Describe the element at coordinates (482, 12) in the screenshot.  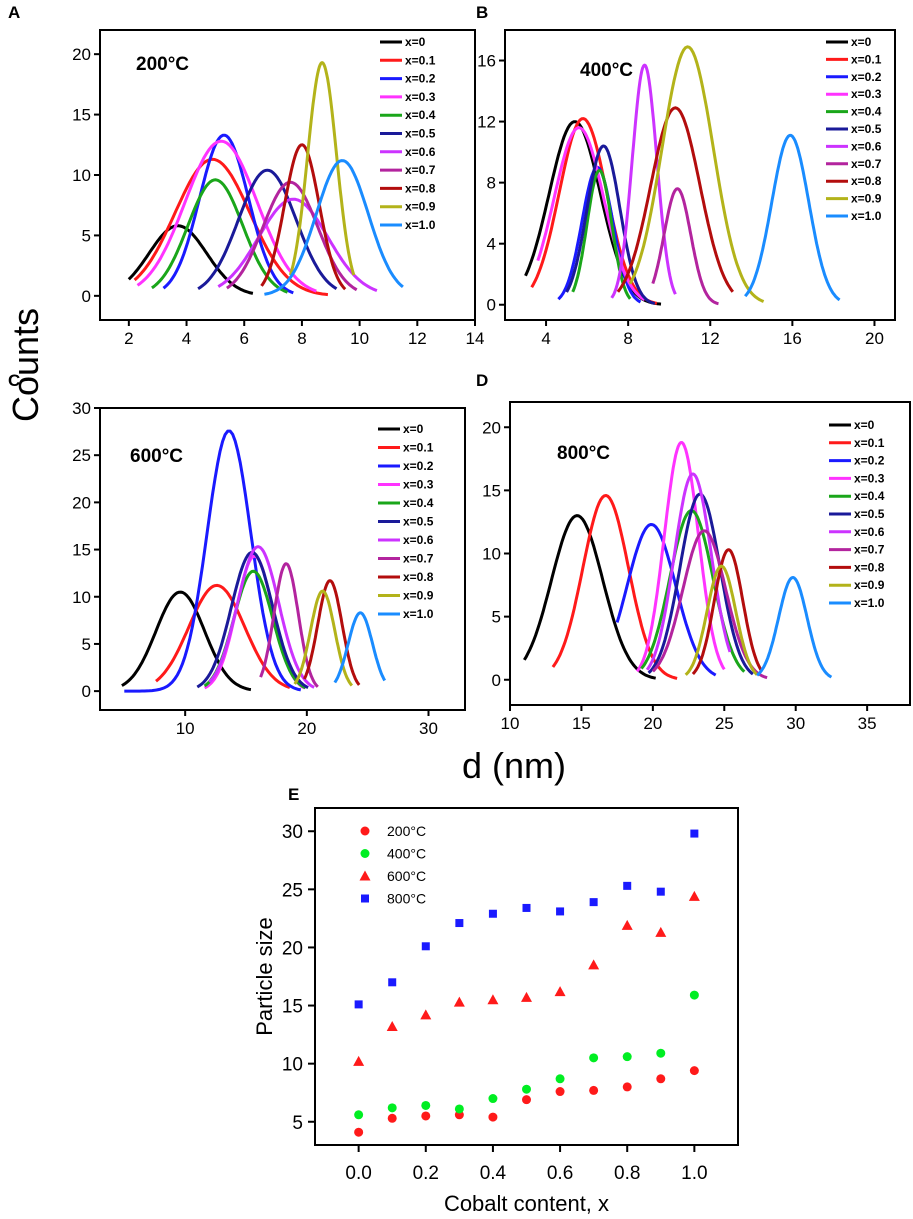
I see `panel-letter: B` at that location.